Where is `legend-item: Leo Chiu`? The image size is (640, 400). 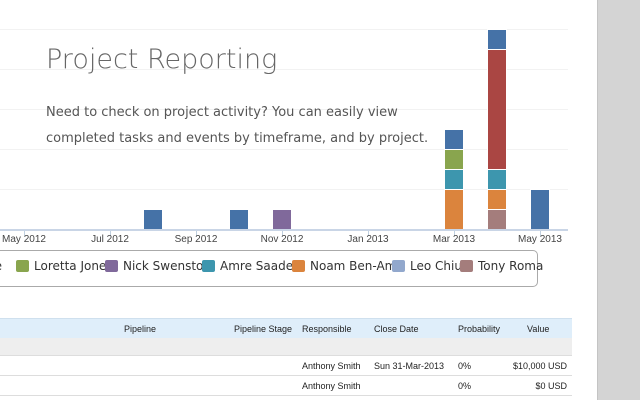 legend-item: Leo Chiu is located at coordinates (427, 266).